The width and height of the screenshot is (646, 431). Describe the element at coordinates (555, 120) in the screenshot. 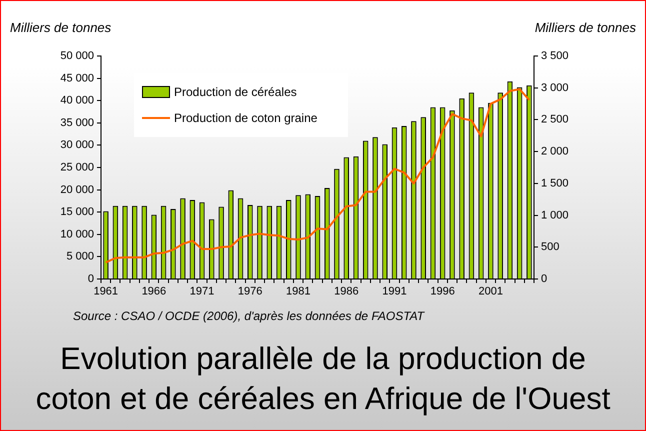

I see `y2-tick-label: 2 500` at that location.